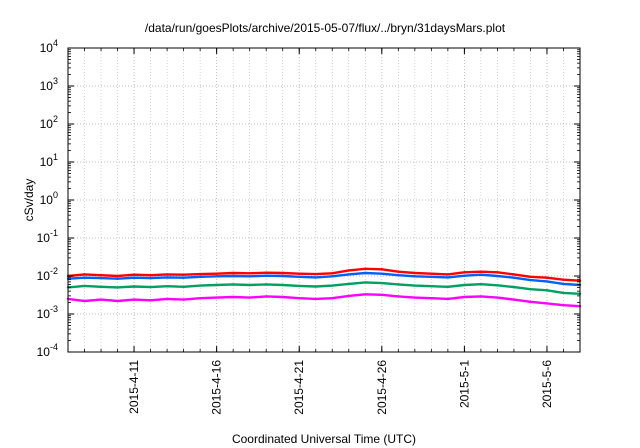 The height and width of the screenshot is (448, 640). Describe the element at coordinates (324, 287) in the screenshot. I see `series-group` at that location.